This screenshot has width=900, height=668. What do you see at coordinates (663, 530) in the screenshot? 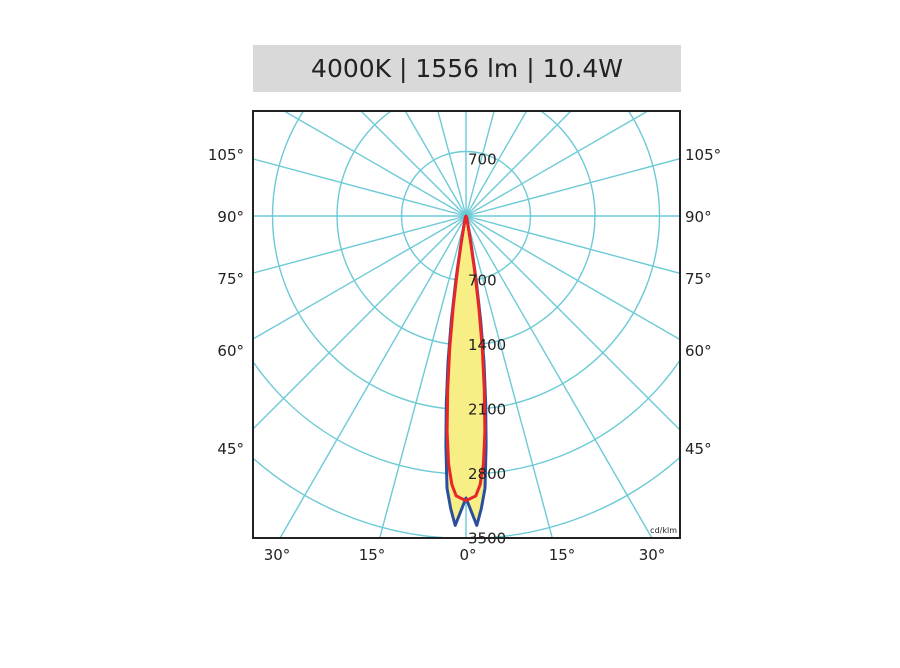
I see `unit-label: cd/klm` at bounding box center [663, 530].